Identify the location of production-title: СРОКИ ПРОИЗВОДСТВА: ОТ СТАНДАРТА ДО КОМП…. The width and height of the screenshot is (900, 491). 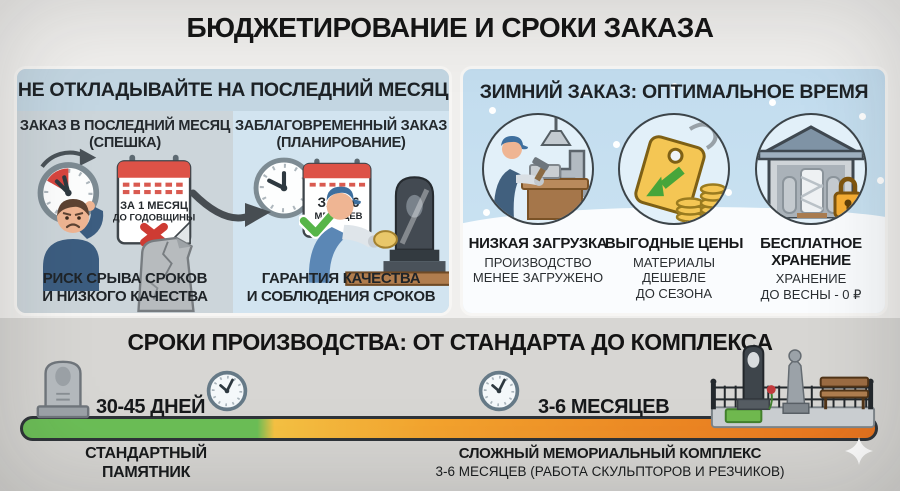
(450, 342).